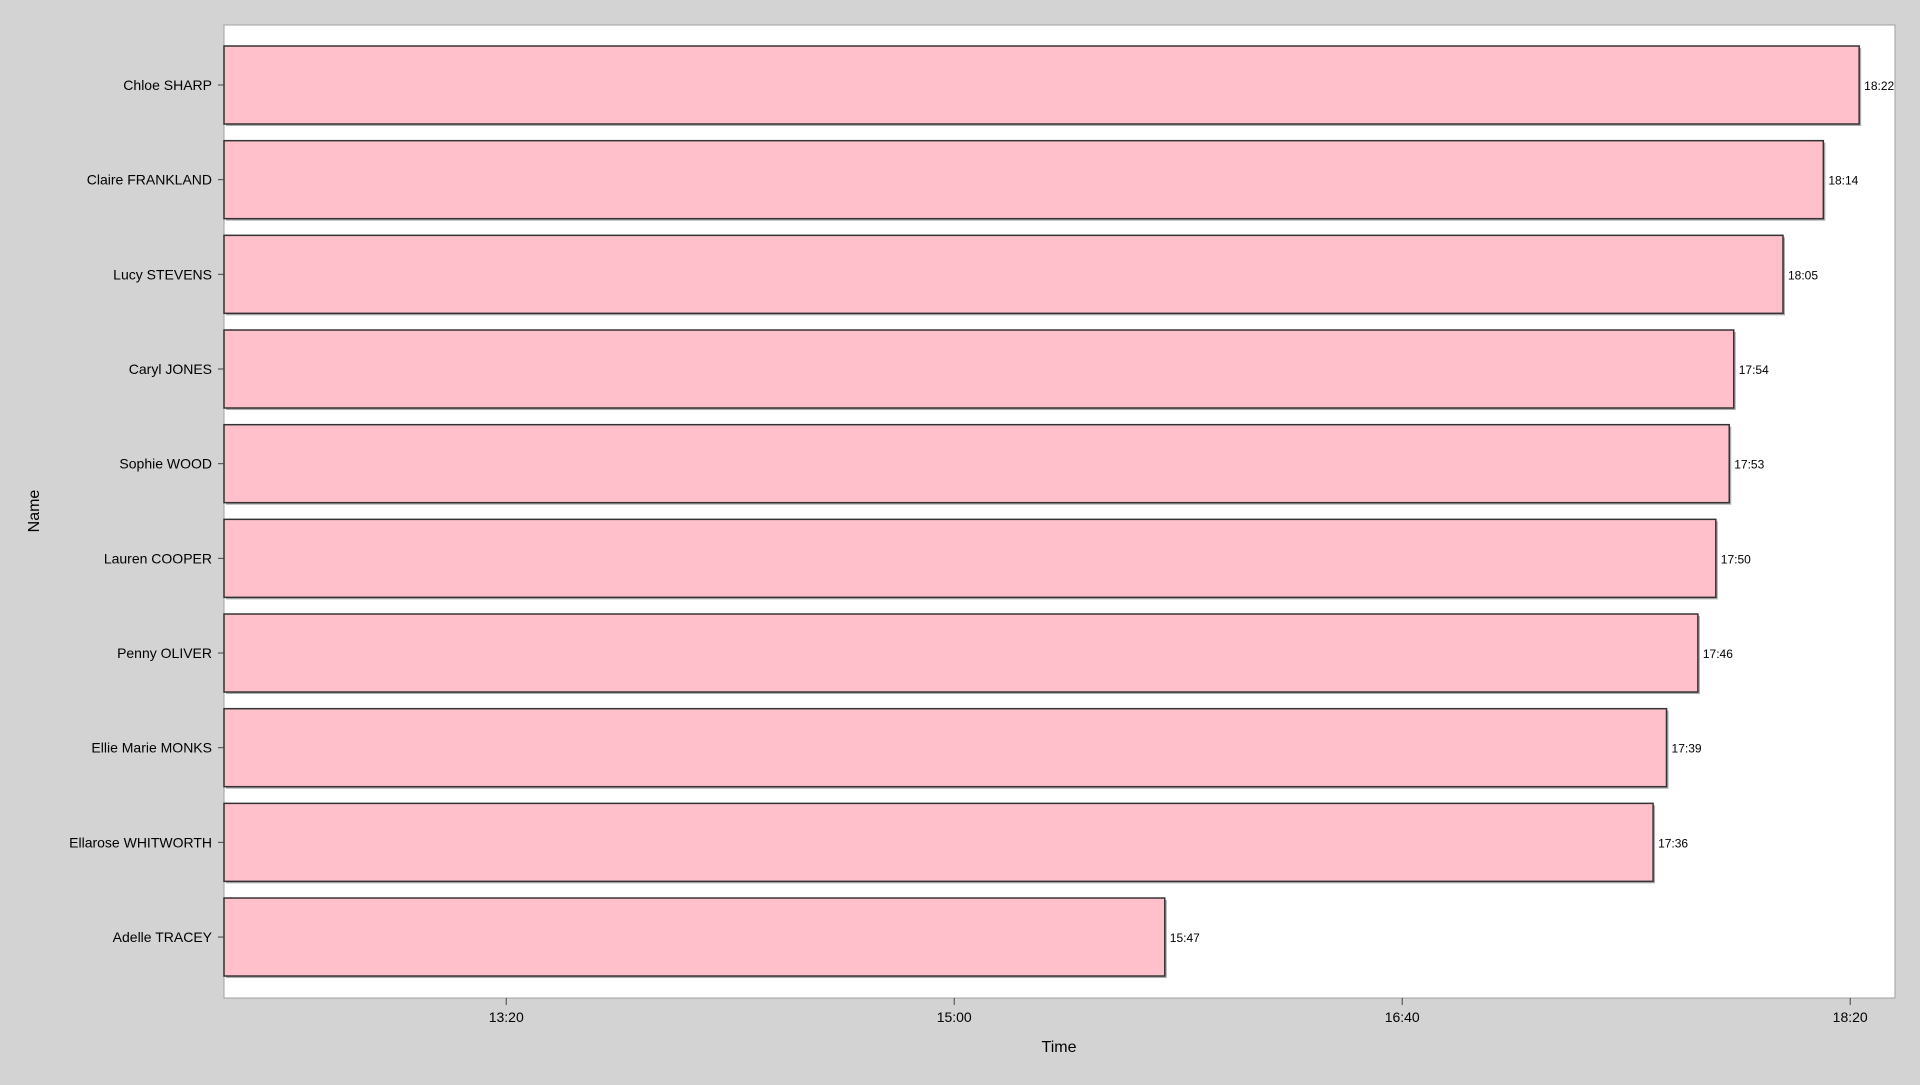 This screenshot has height=1085, width=1920. What do you see at coordinates (954, 1017) in the screenshot?
I see `x-tick-label: 15:00` at bounding box center [954, 1017].